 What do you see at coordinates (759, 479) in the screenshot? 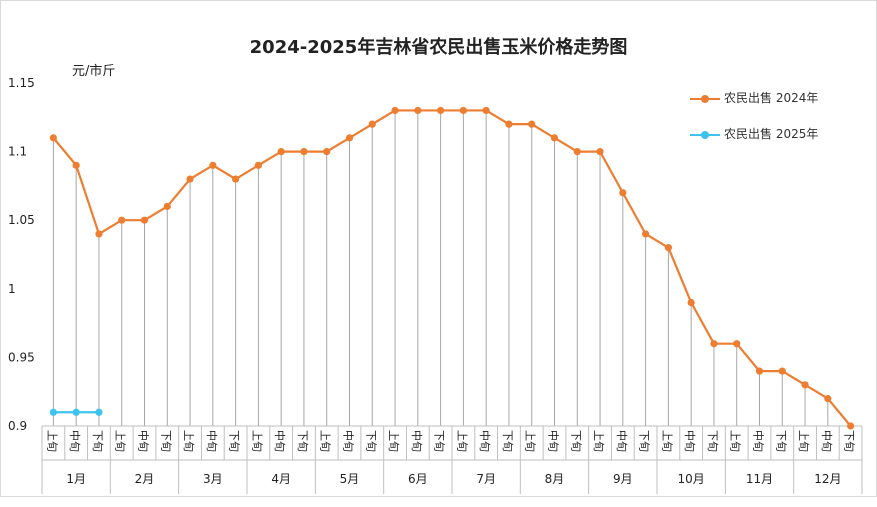
I see `month-label: 11月` at bounding box center [759, 479].